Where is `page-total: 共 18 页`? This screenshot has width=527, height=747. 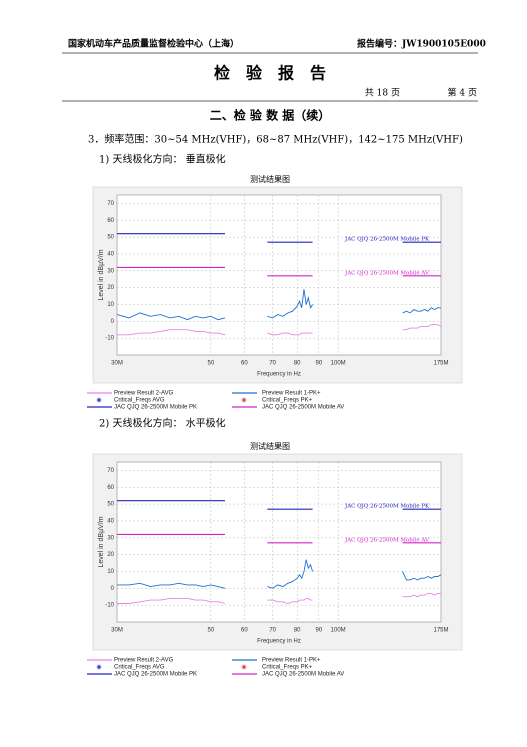
page-total: 共 18 页 is located at coordinates (382, 93).